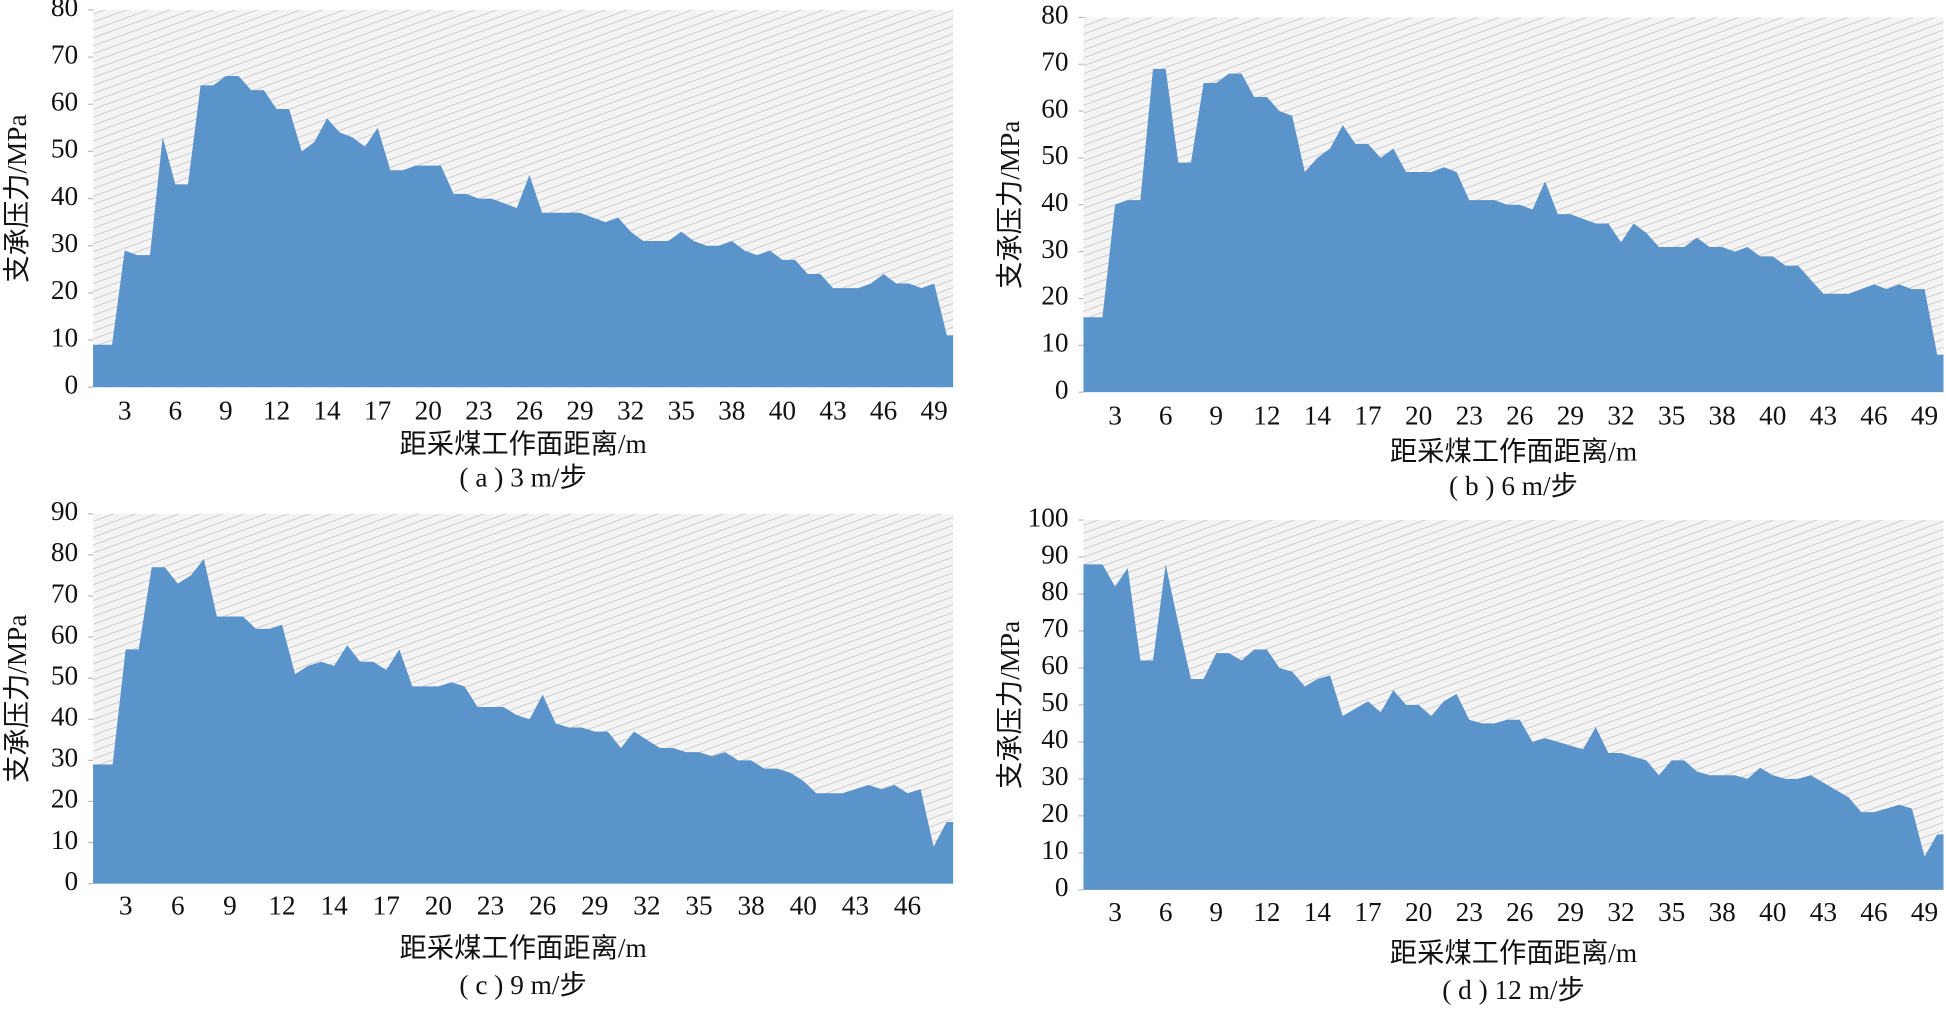 This screenshot has width=1946, height=1009. I want to click on caption: ( b ) 6 m/步, so click(1513, 486).